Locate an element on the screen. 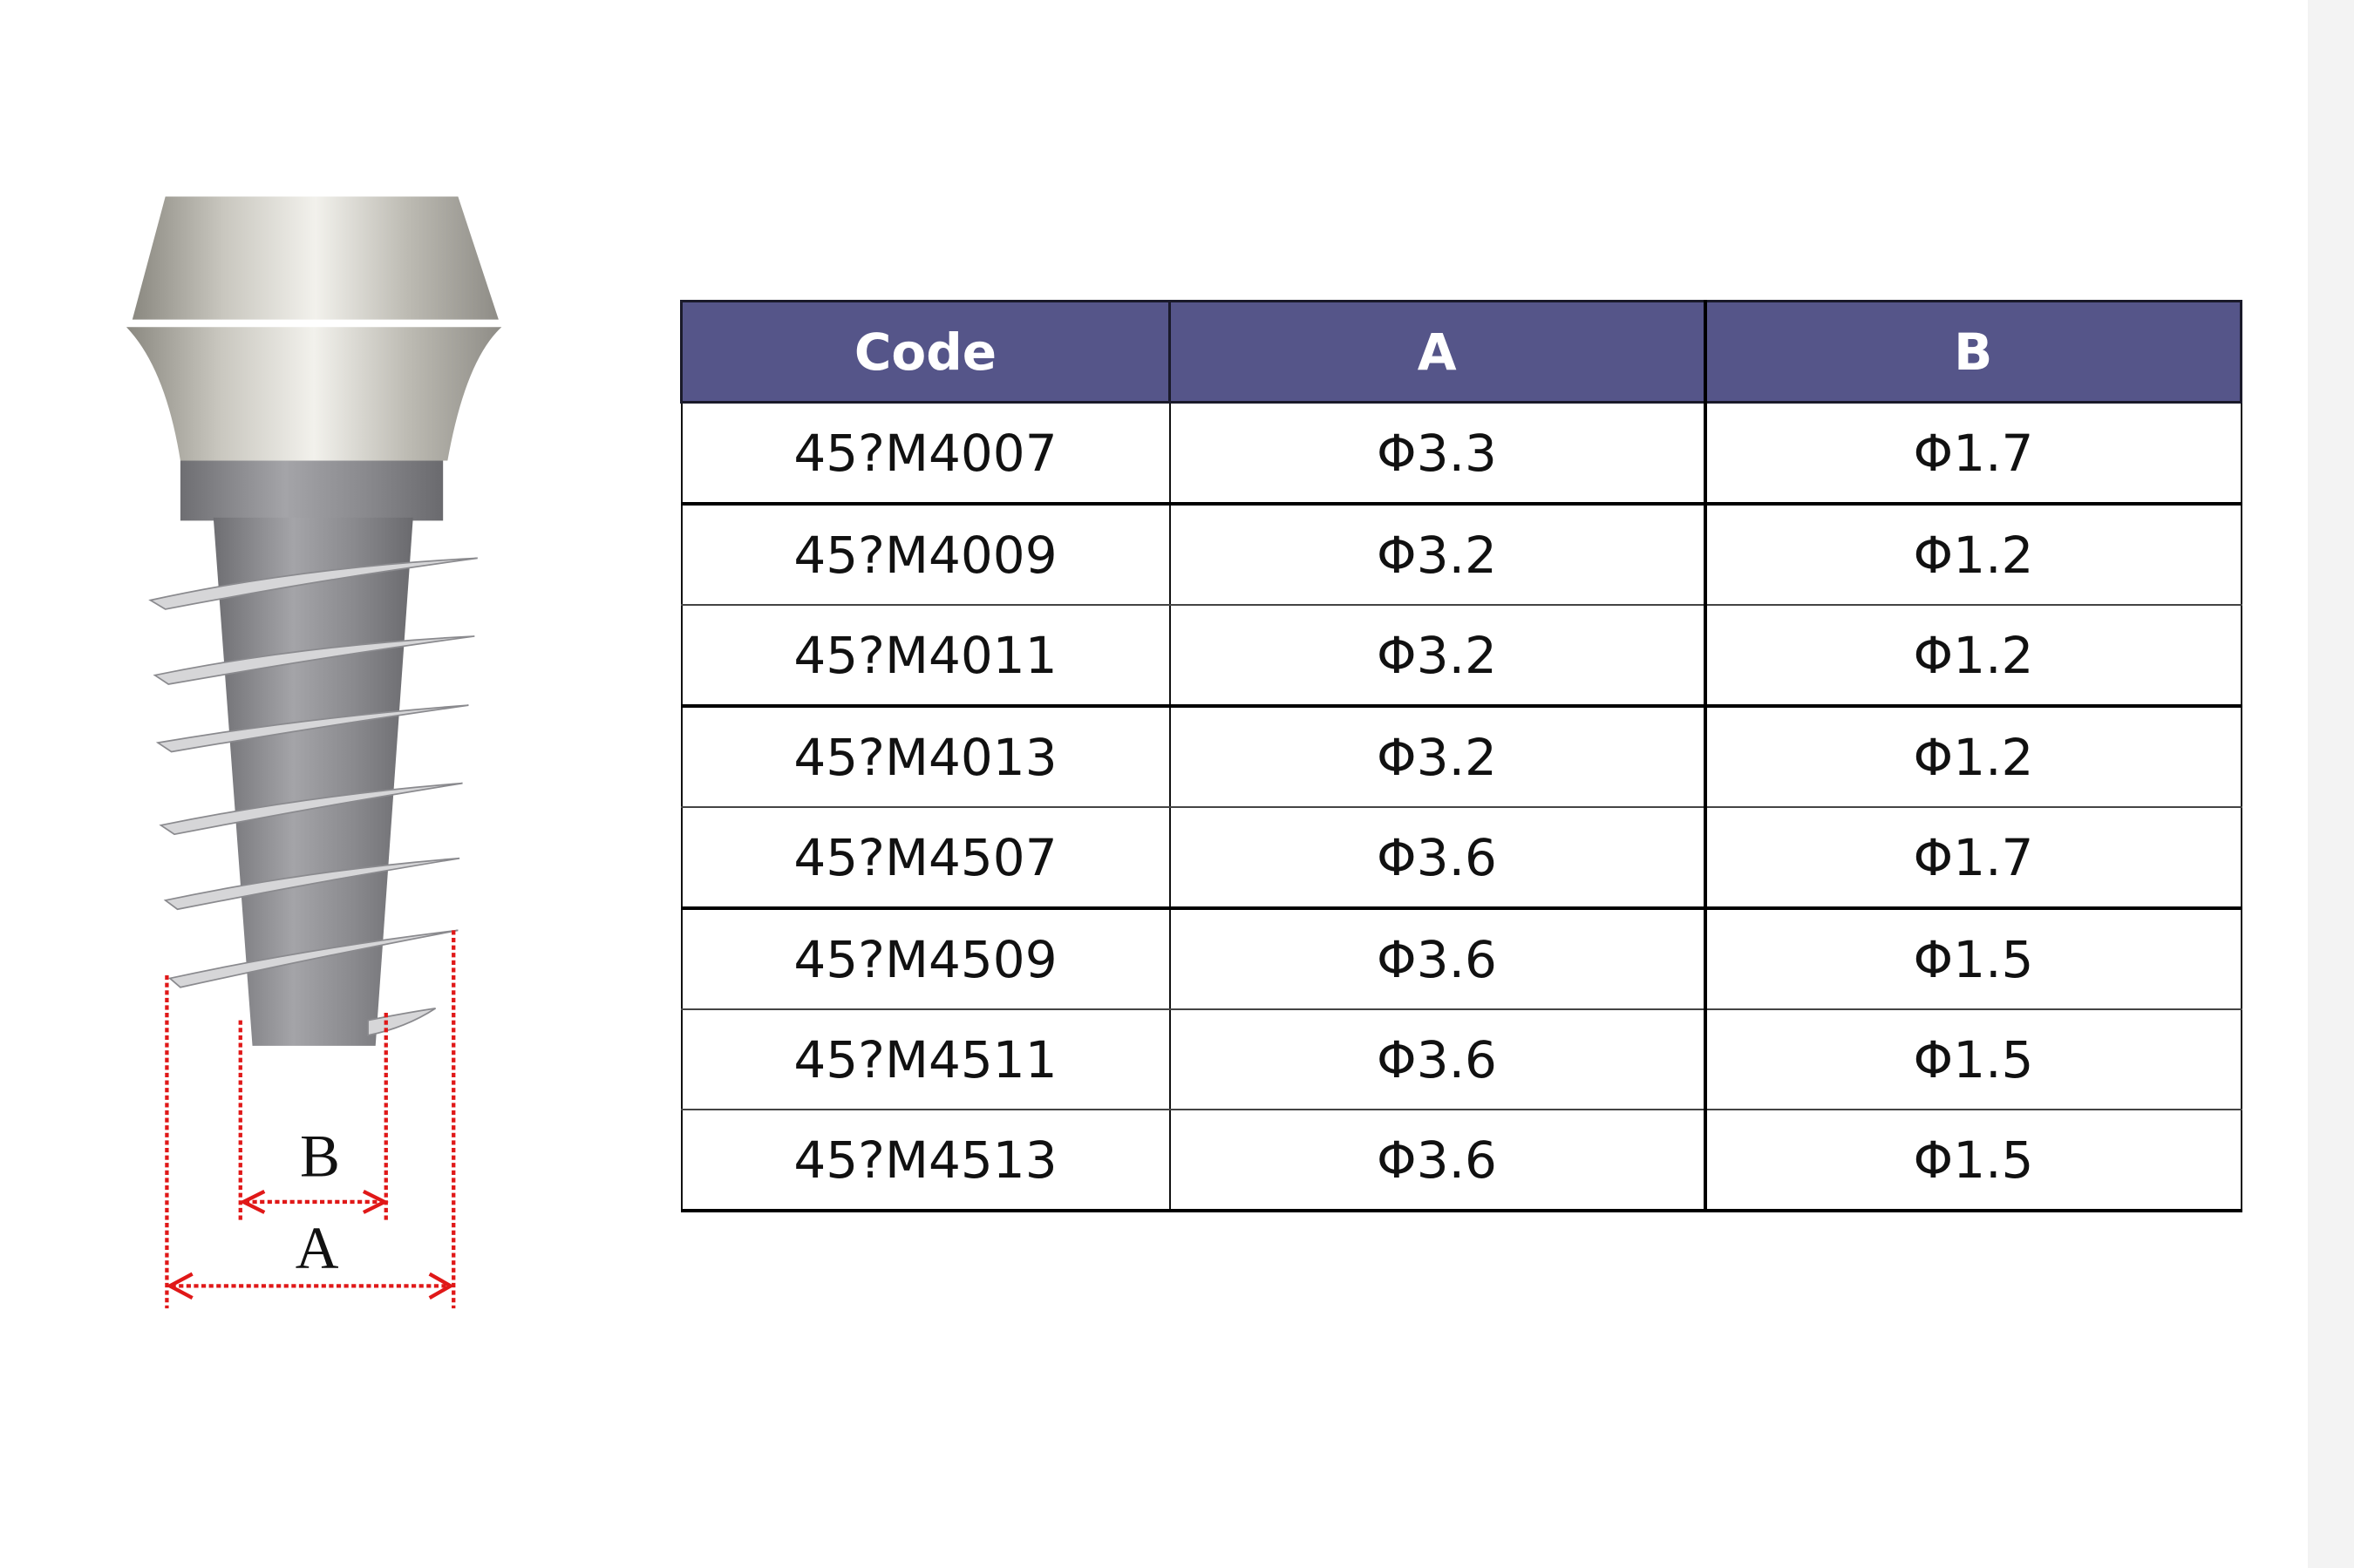 The width and height of the screenshot is (2354, 1568). dimension-arrowheads is located at coordinates (310, 1244).